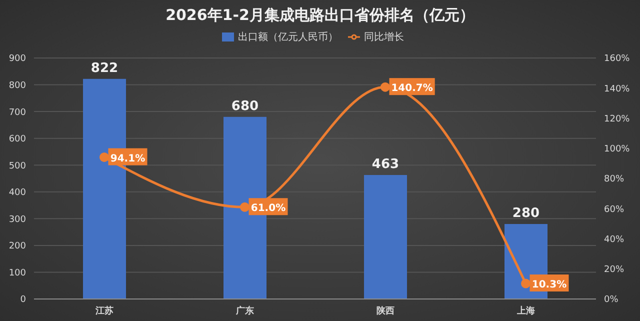  I want to click on y2-tick-label: 40%, so click(614, 239).